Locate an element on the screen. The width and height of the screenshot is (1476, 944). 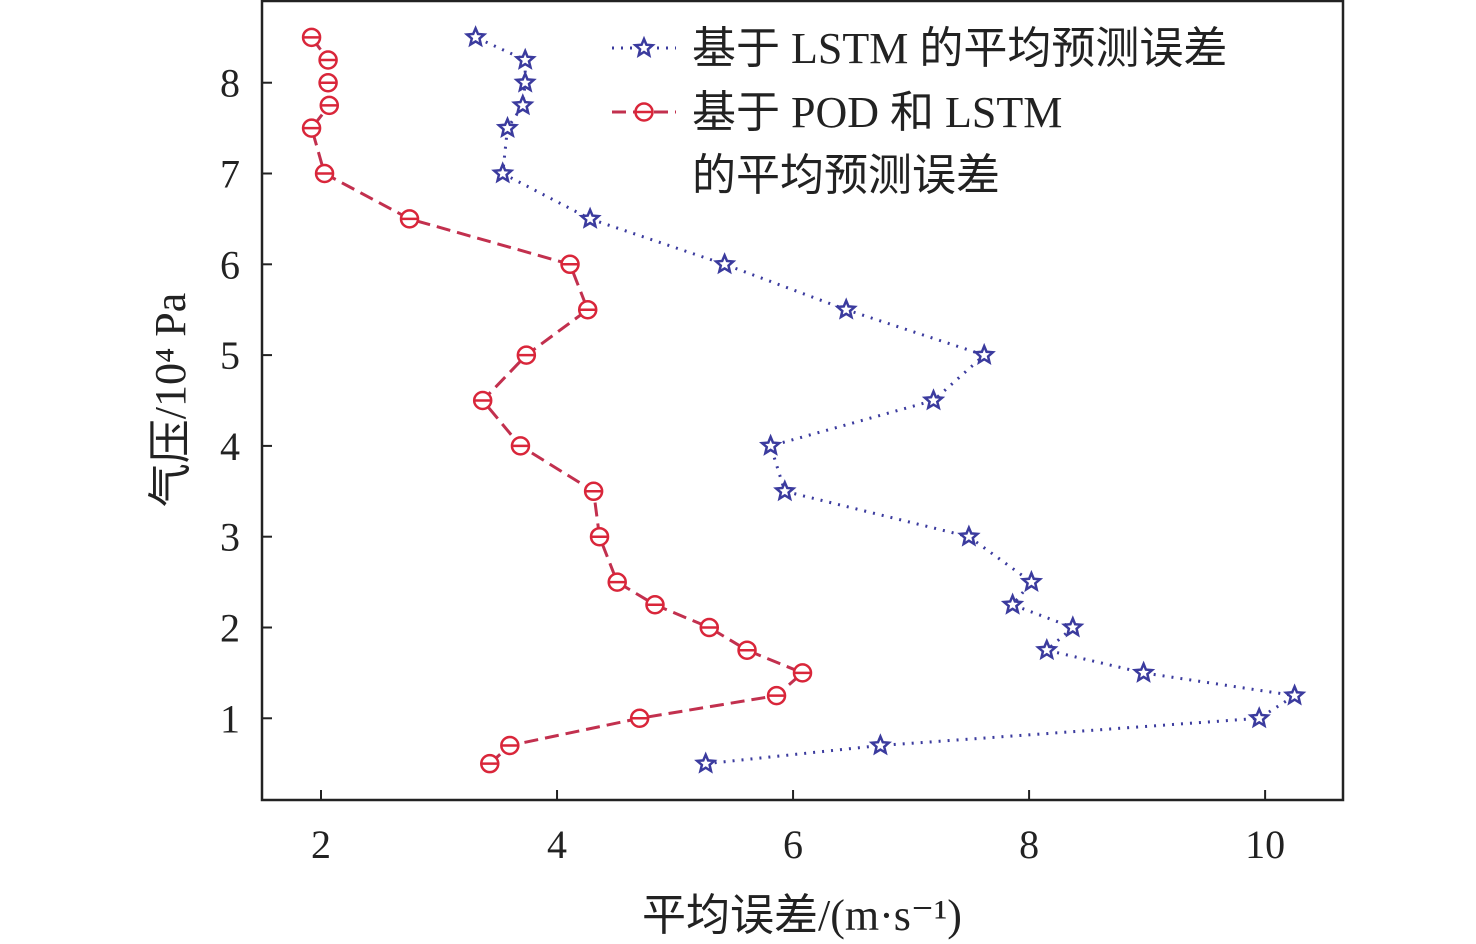
y-axis: 1 2 3 4 5 6 7 8 is located at coordinates (246, 401).